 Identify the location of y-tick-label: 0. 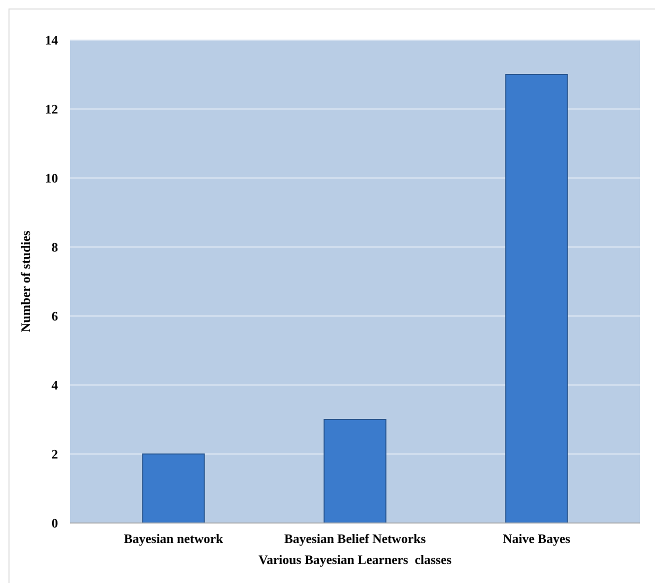
(55, 523).